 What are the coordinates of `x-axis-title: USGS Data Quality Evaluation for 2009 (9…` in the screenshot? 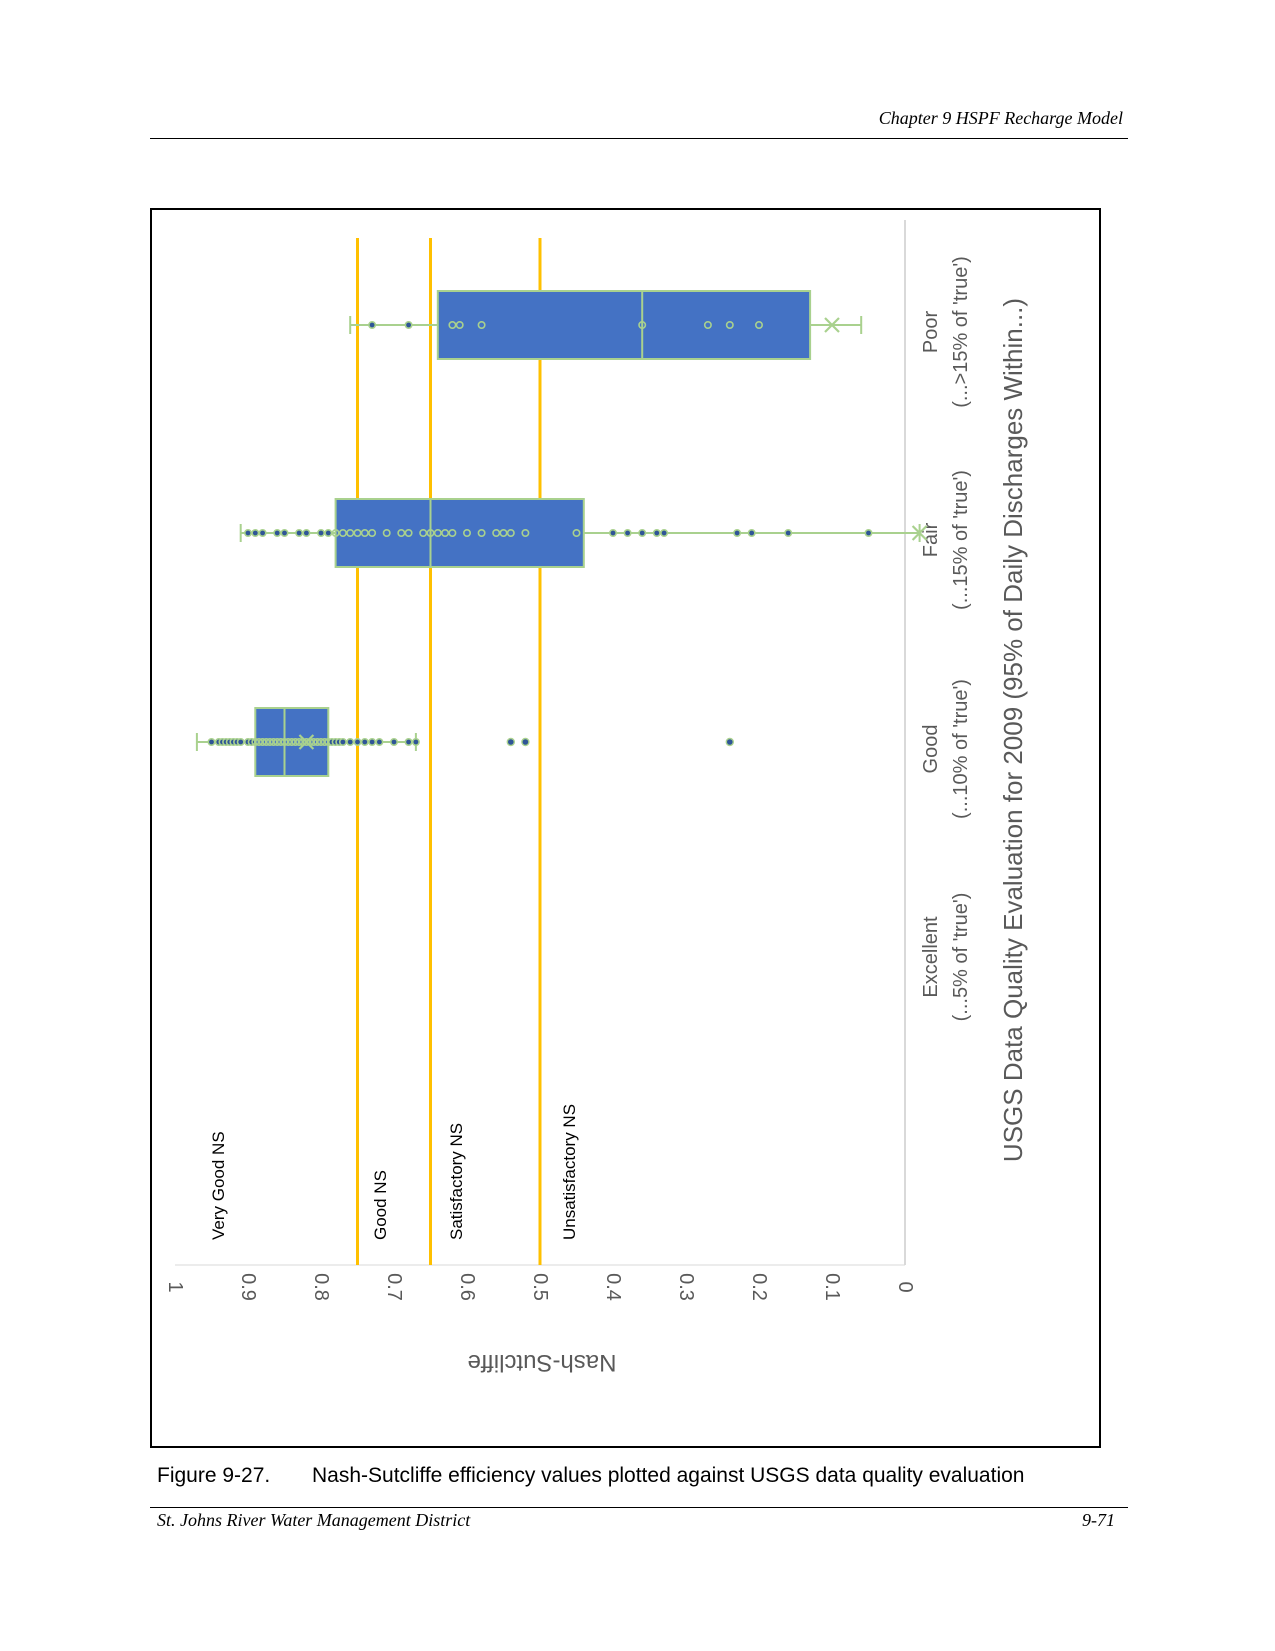 It's located at (1013, 730).